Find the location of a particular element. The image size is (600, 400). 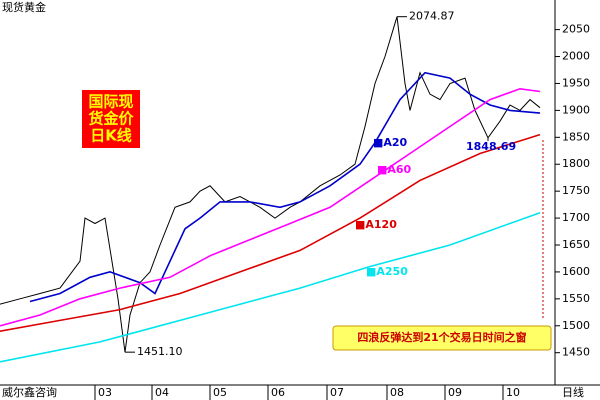

x-tick-label: 08 is located at coordinates (397, 392).